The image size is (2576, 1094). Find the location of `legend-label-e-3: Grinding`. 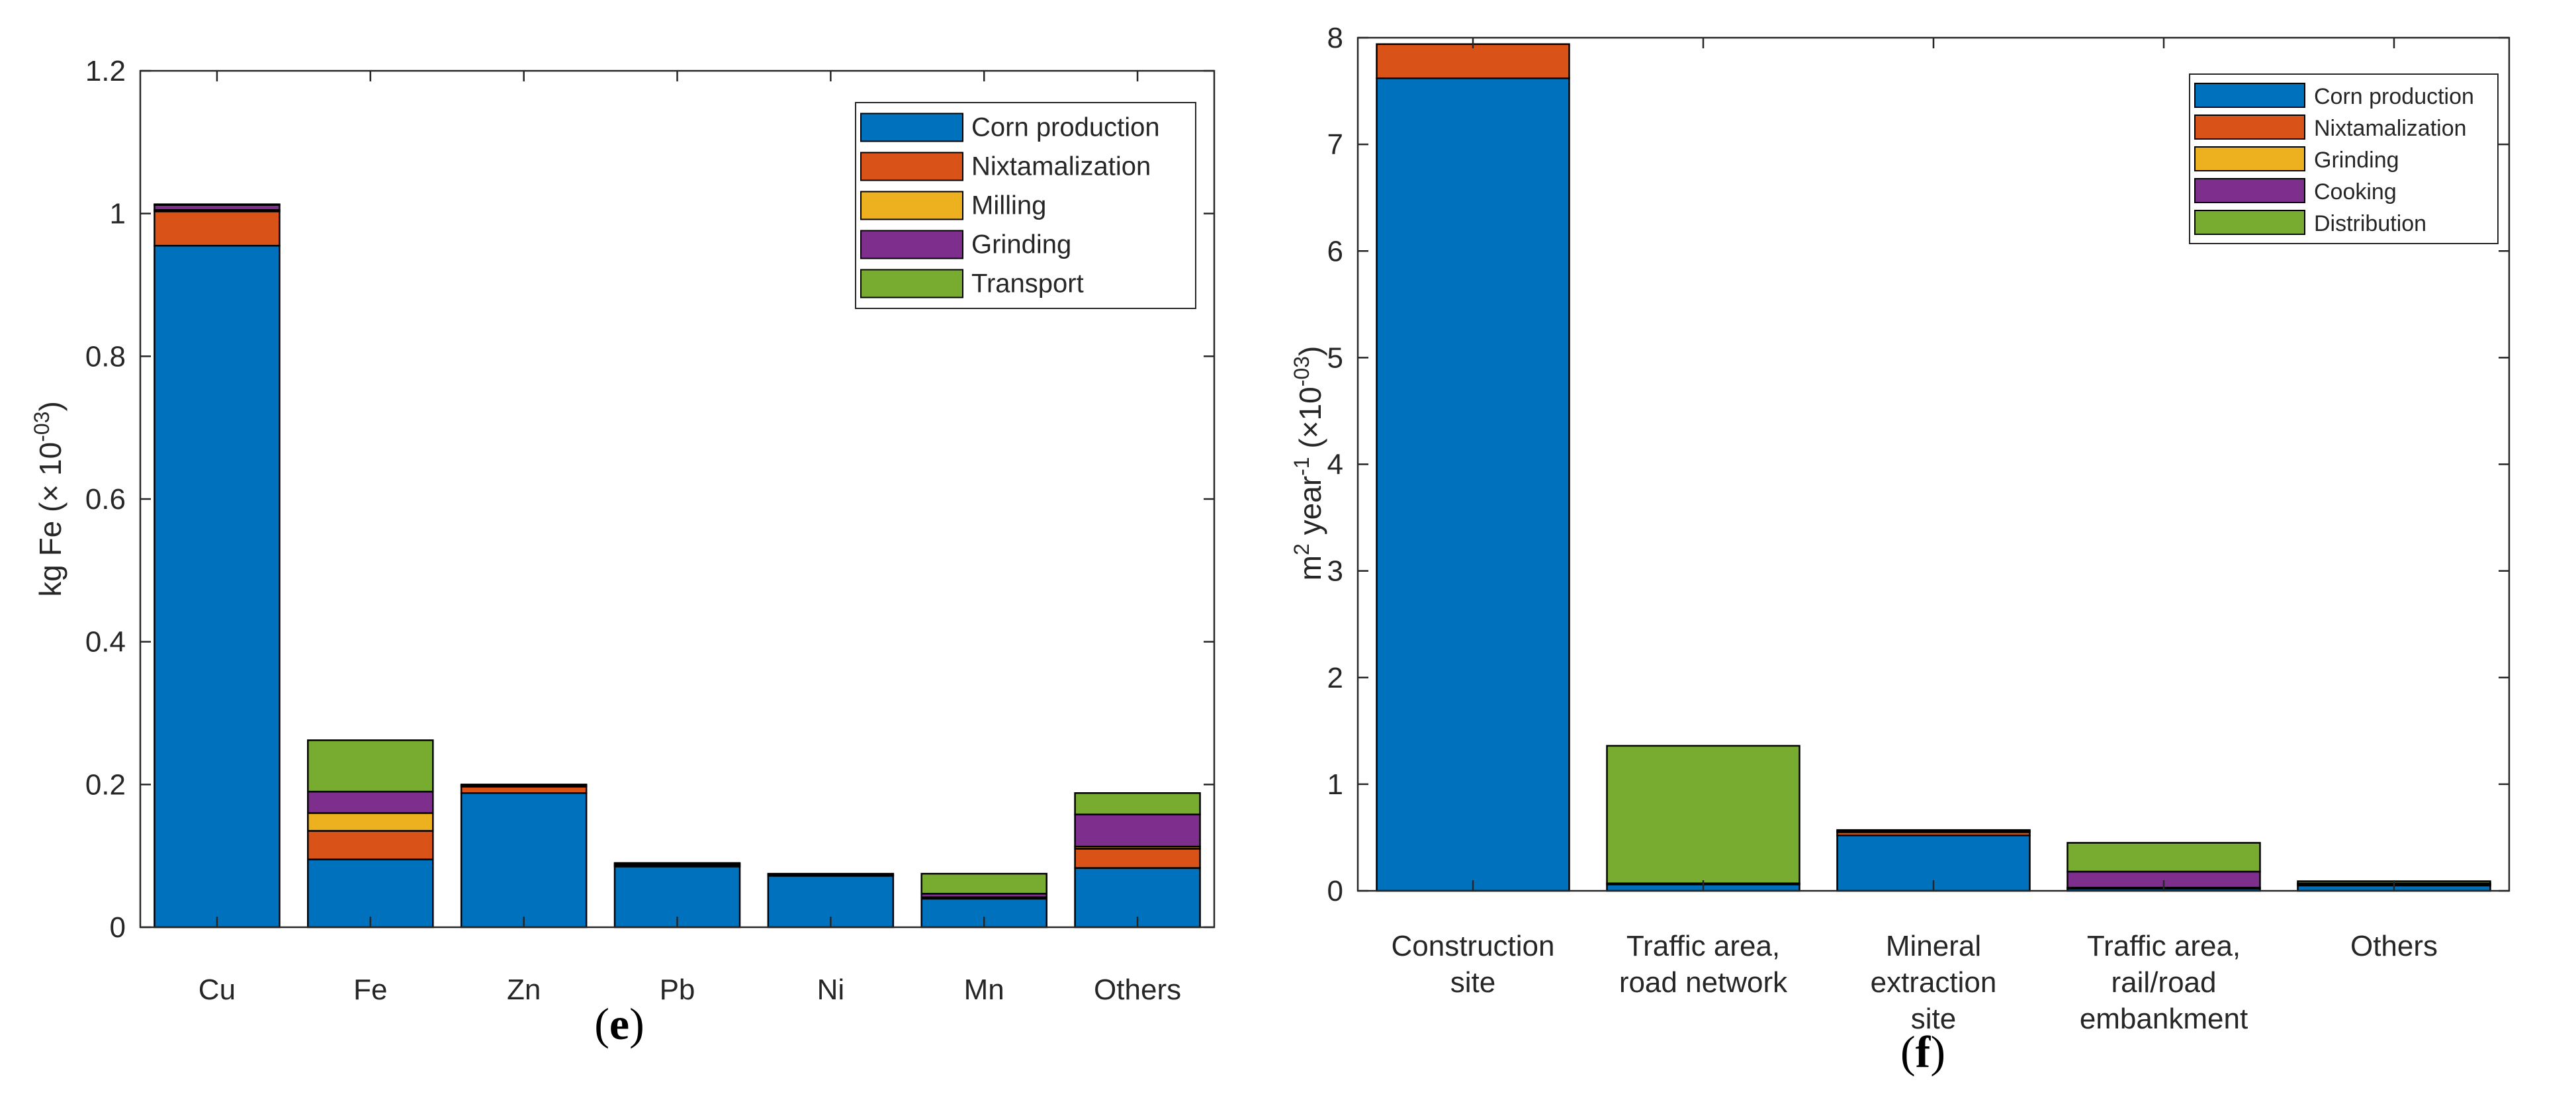

legend-label-e-3: Grinding is located at coordinates (1021, 244).